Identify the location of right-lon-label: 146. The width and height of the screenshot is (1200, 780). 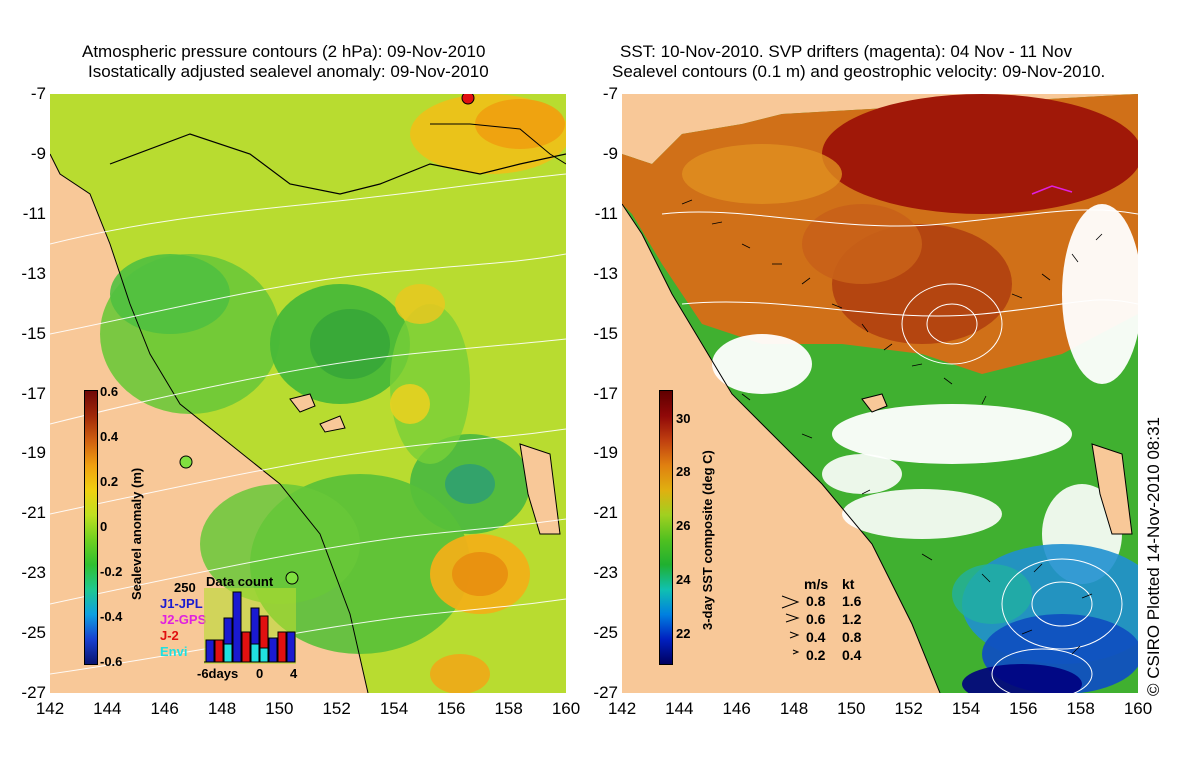
(736, 708).